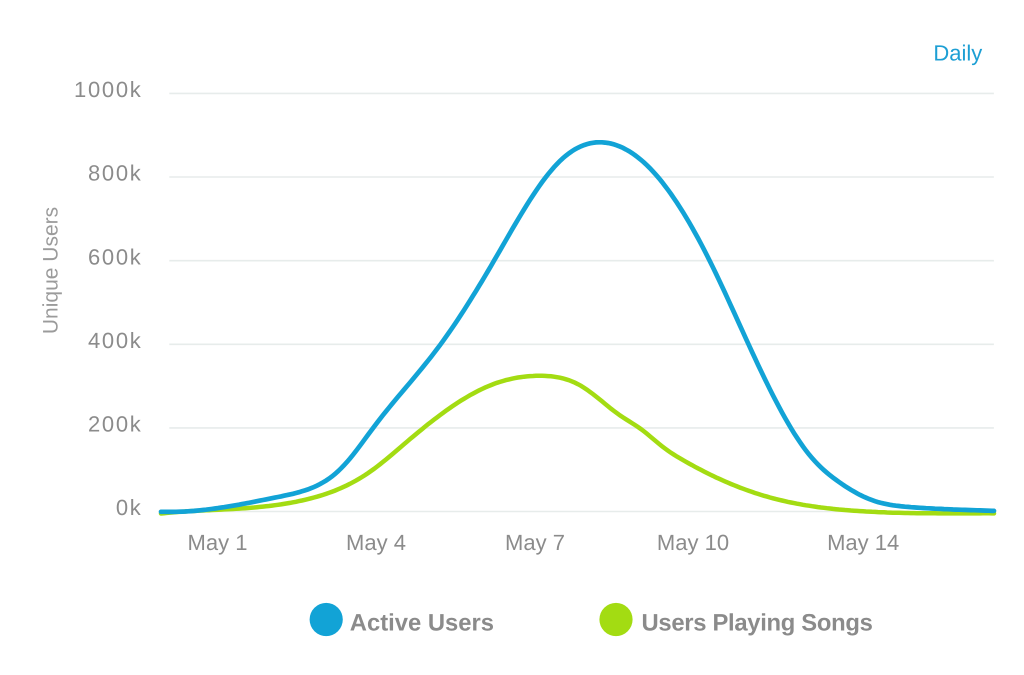  Describe the element at coordinates (693, 542) in the screenshot. I see `svg-text: May 10` at that location.